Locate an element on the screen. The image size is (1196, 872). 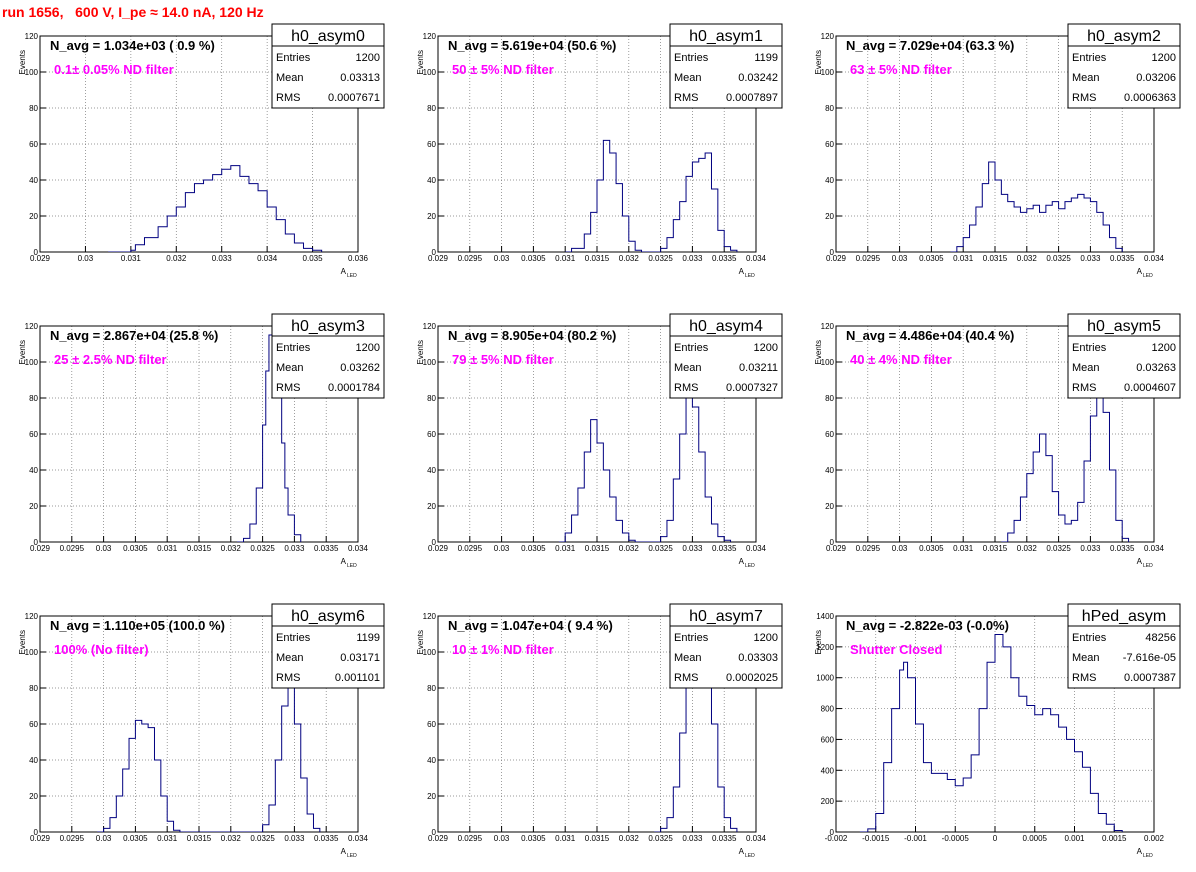
filter-annotation: 79 ± 5% ND filter is located at coordinates (503, 359).